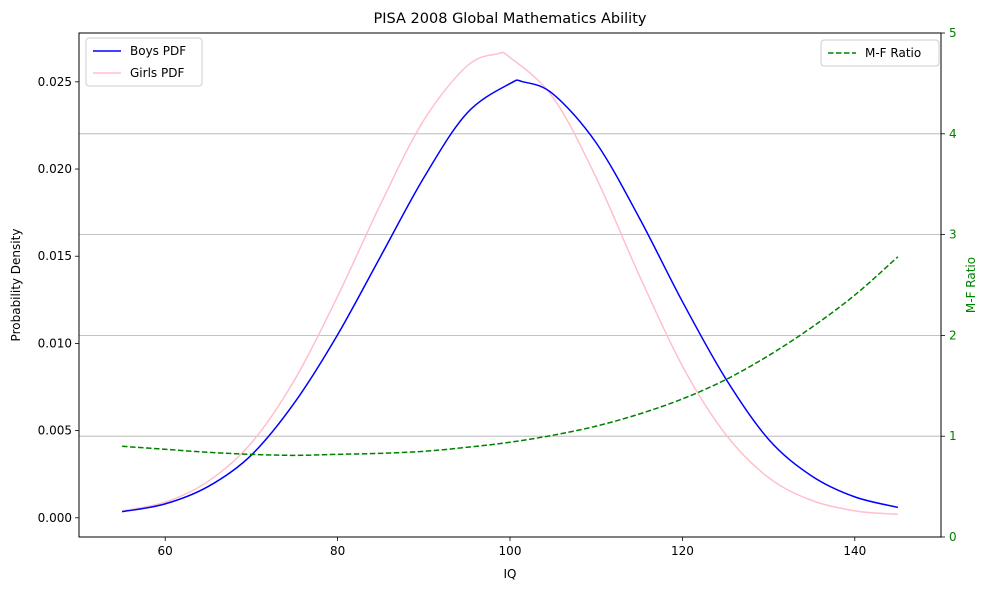 Image resolution: width=989 pixels, height=590 pixels. What do you see at coordinates (510, 574) in the screenshot?
I see `x-axis-label: IQ` at bounding box center [510, 574].